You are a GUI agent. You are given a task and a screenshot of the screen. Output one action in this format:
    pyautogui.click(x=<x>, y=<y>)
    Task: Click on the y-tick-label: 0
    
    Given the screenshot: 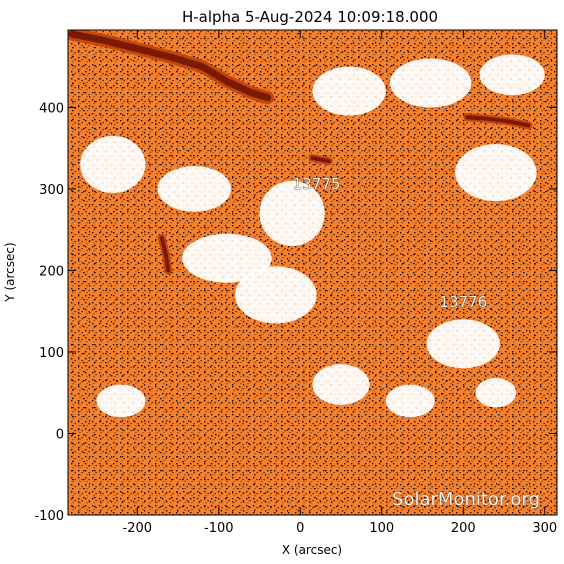 What is the action you would take?
    pyautogui.click(x=60, y=434)
    